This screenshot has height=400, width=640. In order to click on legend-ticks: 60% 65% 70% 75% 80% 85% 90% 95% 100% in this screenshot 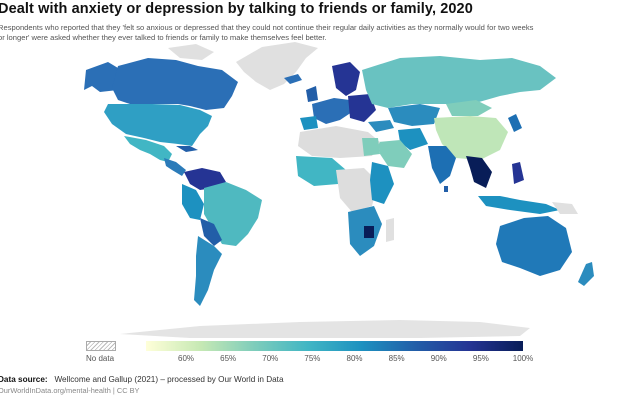, I will do `click(339, 360)`.